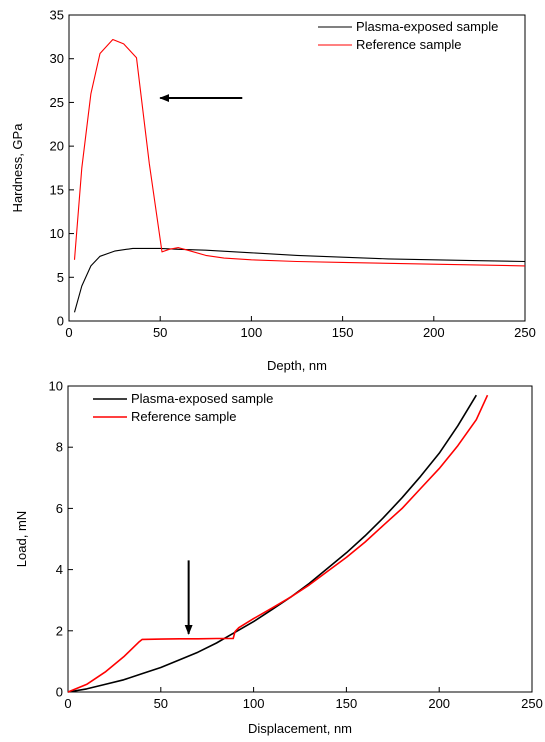 The width and height of the screenshot is (545, 742). I want to click on x-axis-title: Depth, nm, so click(297, 365).